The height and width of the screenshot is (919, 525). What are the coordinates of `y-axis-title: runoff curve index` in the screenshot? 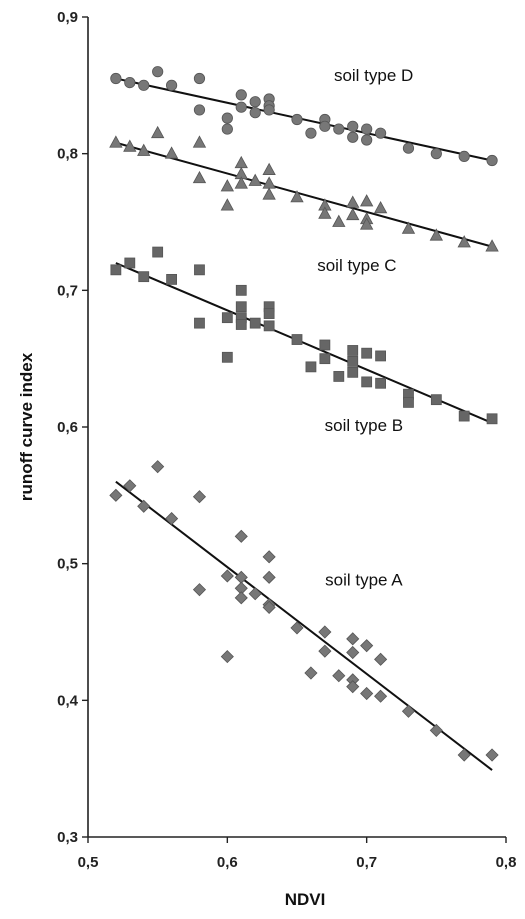 It's located at (26, 426).